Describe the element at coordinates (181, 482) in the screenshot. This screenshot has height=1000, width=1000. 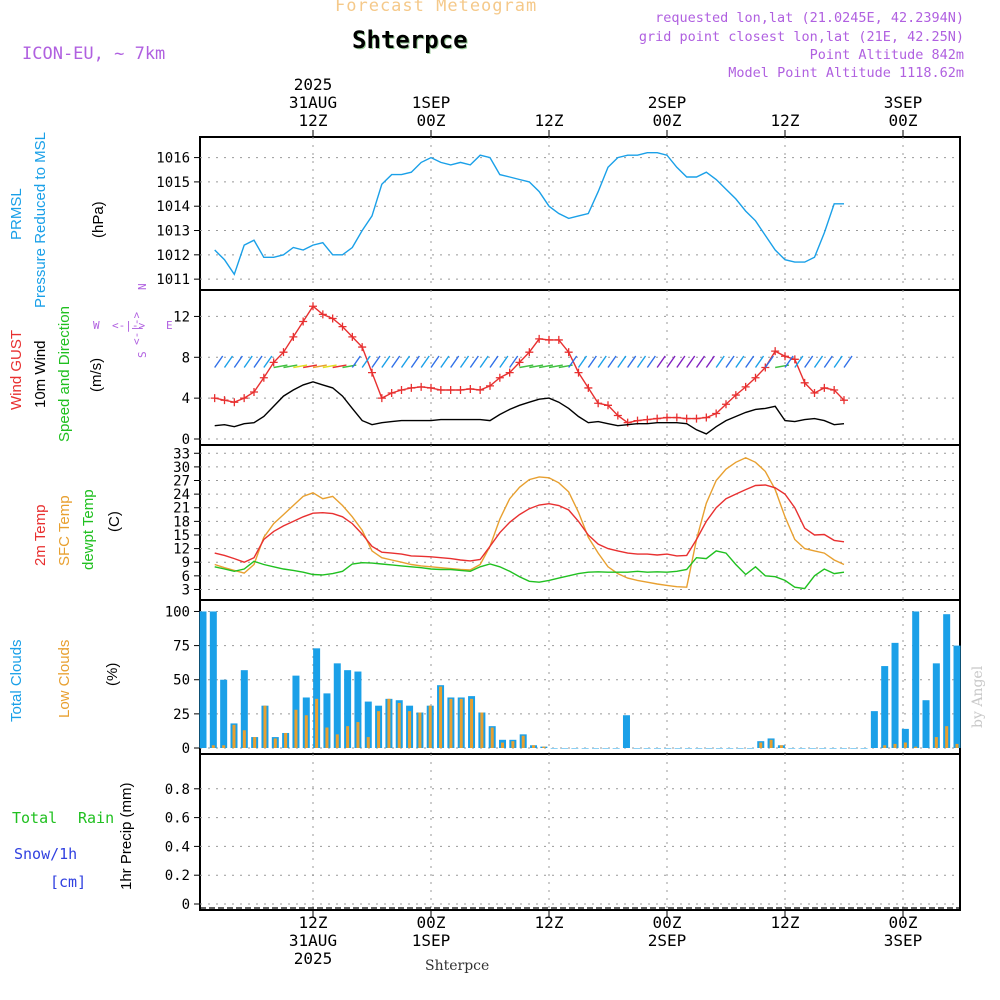
I see `y-tick-label: 27` at that location.